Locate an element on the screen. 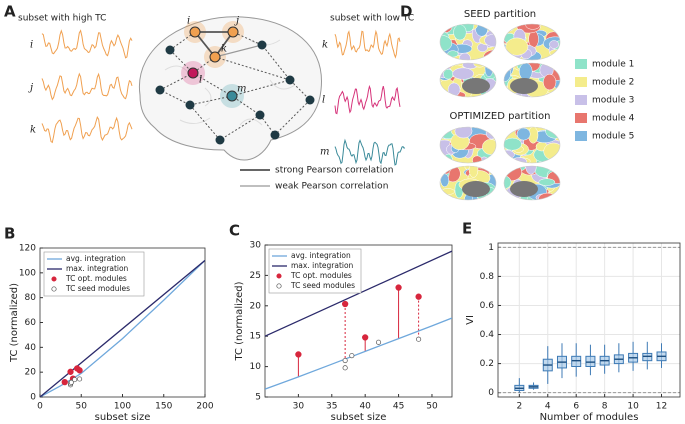 This screenshot has width=685, height=424. y-tick-label: 0.2 is located at coordinates (487, 364).